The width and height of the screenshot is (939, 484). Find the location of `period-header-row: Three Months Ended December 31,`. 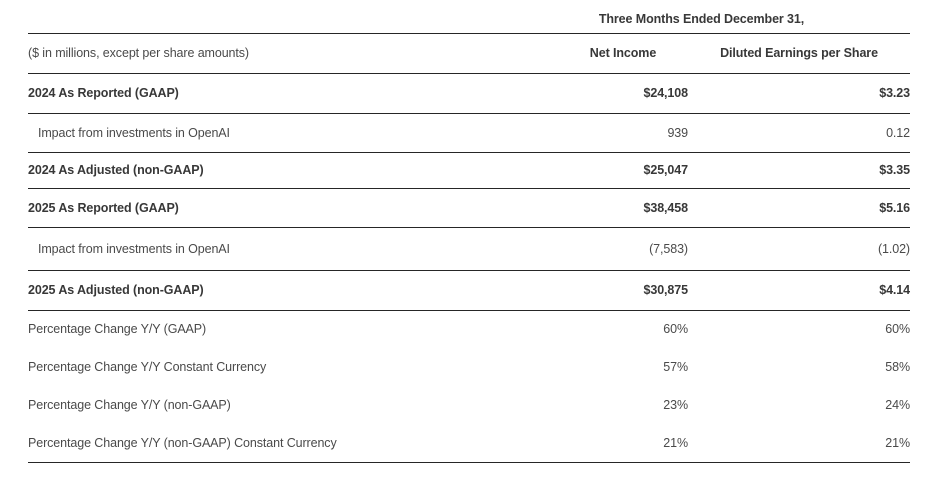

period-header-row: Three Months Ended December 31, is located at coordinates (469, 17).